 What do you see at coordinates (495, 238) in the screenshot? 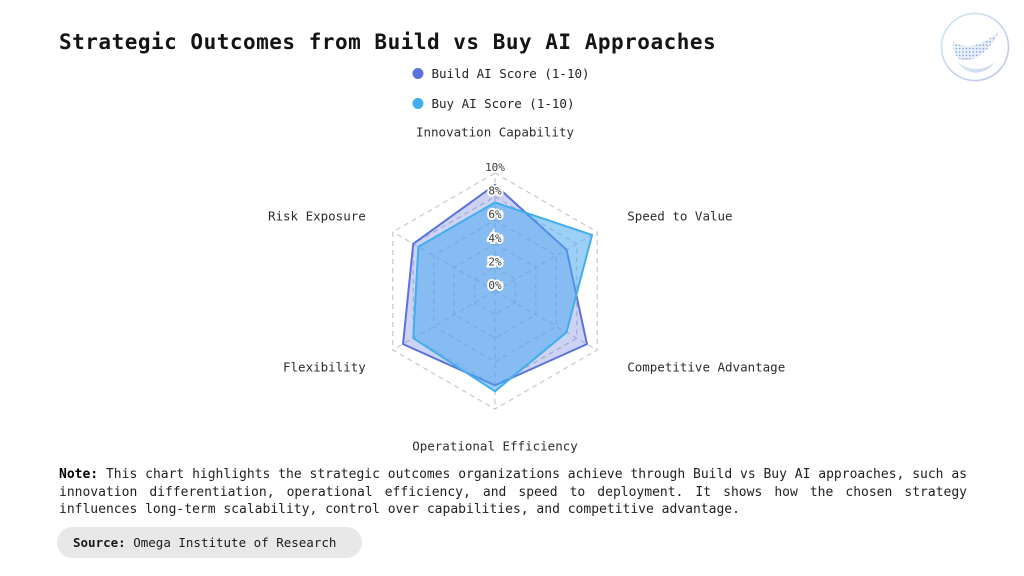
I see `radar-tick-label: 4%` at bounding box center [495, 238].